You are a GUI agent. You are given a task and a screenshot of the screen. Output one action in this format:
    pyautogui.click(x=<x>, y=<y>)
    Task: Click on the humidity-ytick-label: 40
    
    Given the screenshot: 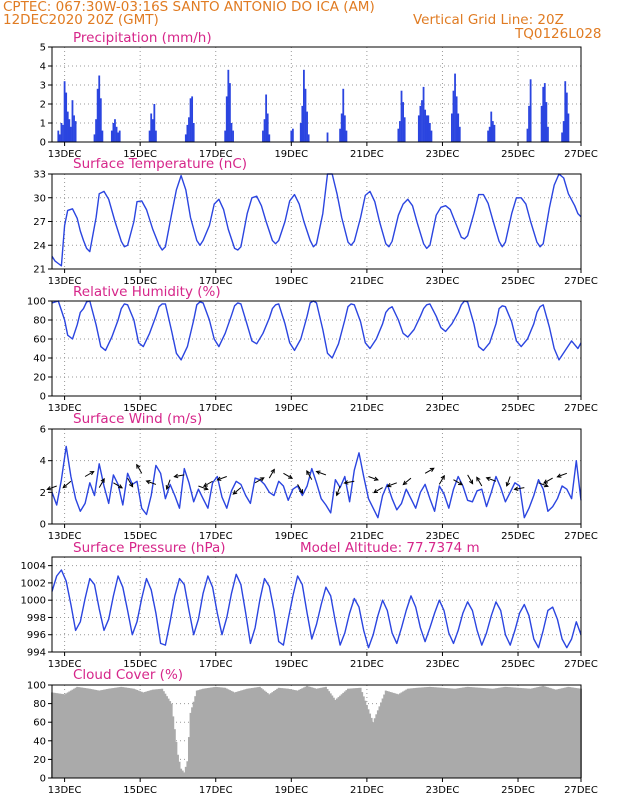 What is the action you would take?
    pyautogui.click(x=39, y=359)
    